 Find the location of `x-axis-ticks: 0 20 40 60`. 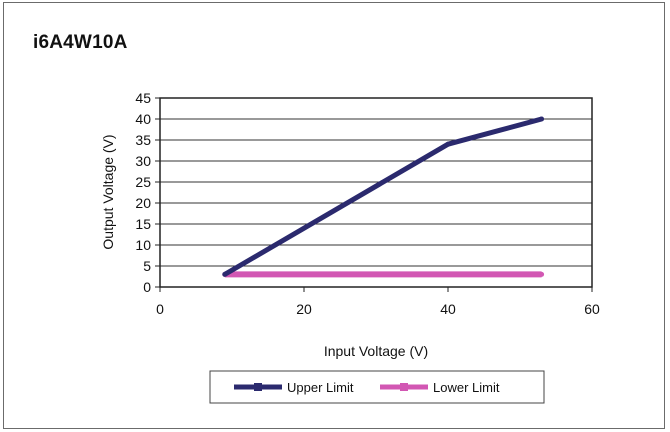

x-axis-ticks: 0 20 40 60 is located at coordinates (378, 302).